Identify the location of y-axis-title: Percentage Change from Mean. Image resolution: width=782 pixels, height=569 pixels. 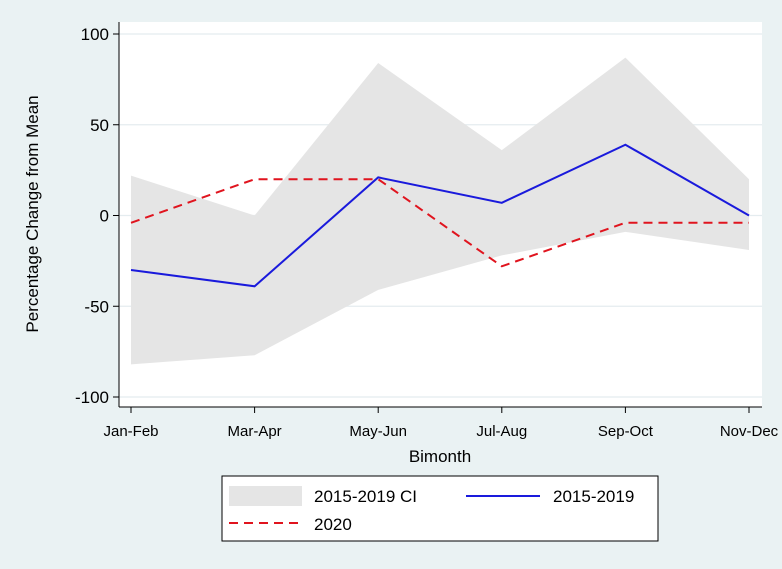
(32, 213).